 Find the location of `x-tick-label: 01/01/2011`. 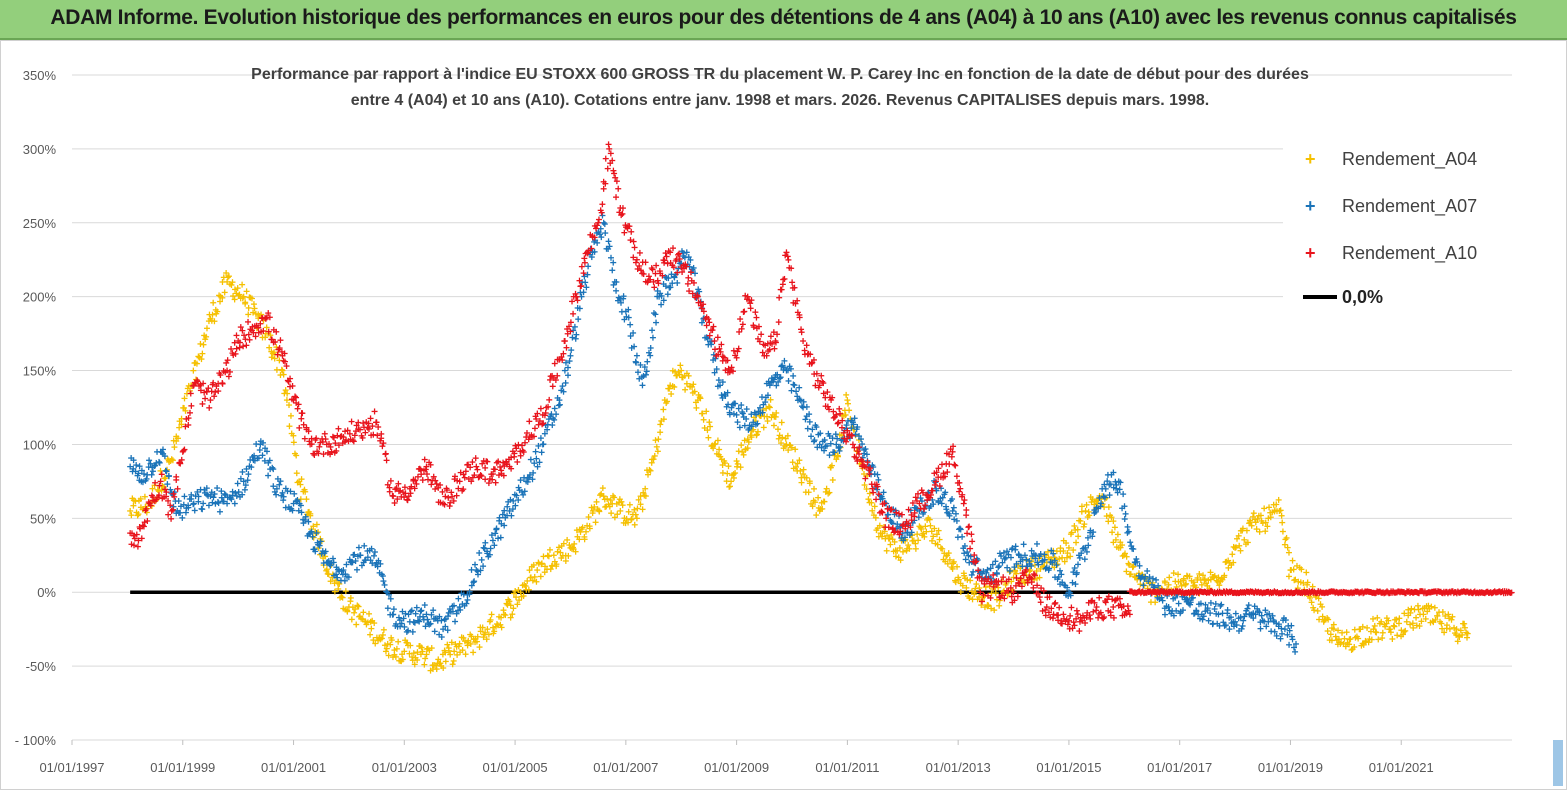

x-tick-label: 01/01/2011 is located at coordinates (847, 767).